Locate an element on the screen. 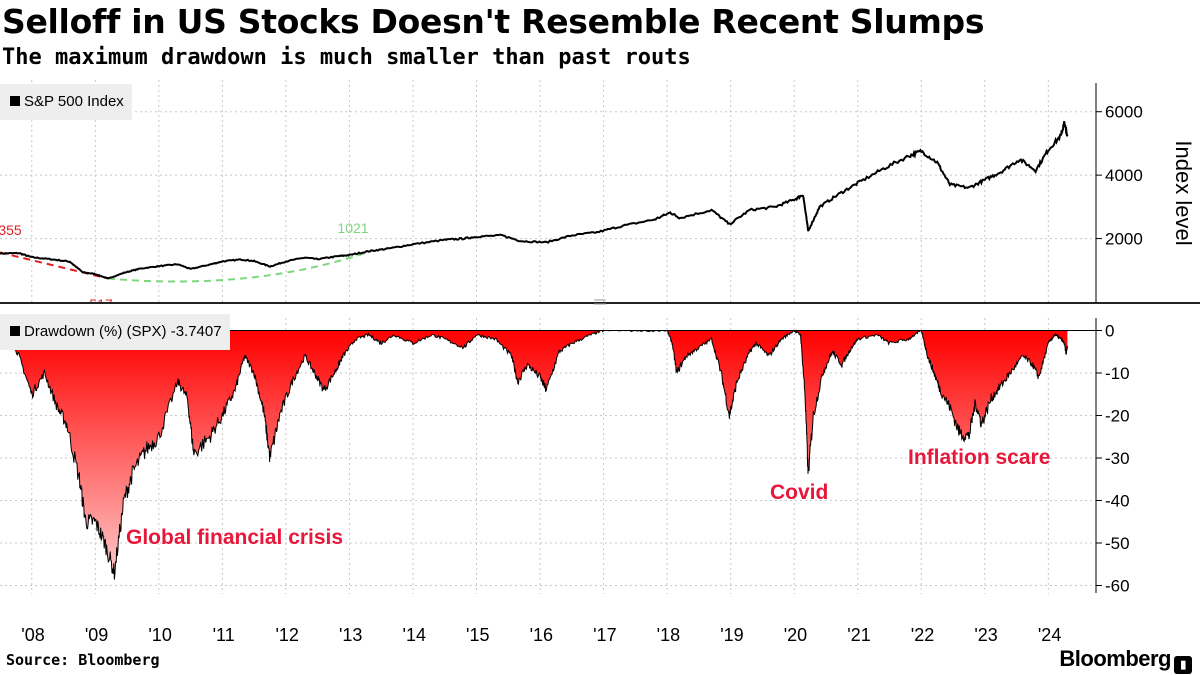 Image resolution: width=1200 pixels, height=675 pixels. legend-sp500: S&P 500 Index is located at coordinates (66, 102).